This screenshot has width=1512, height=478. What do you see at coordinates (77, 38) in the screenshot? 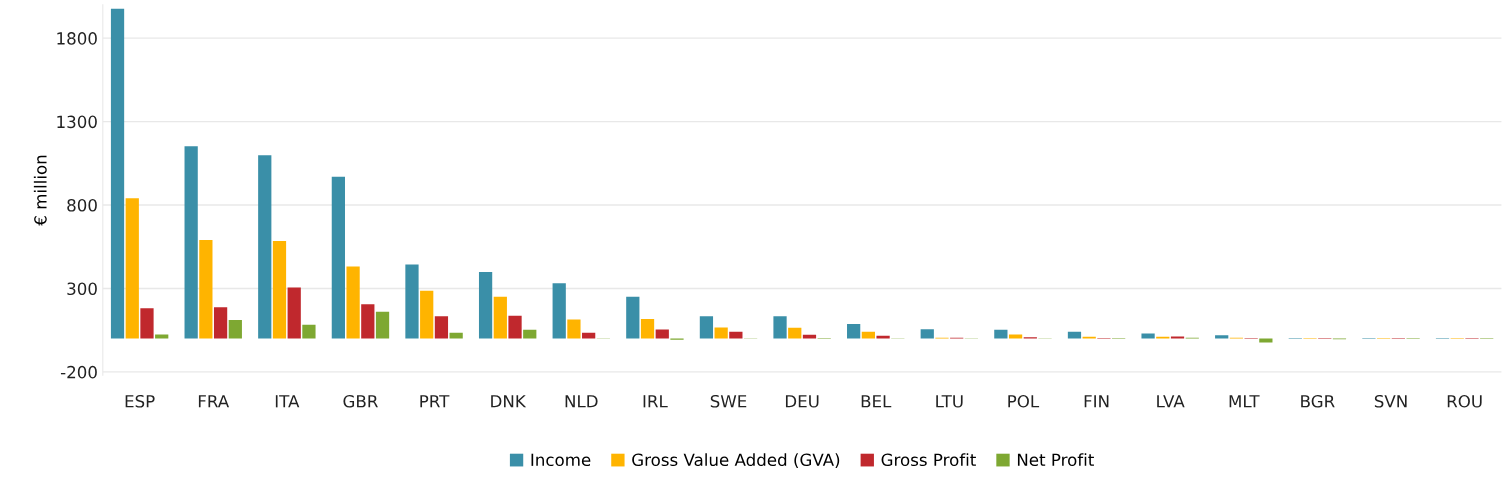
I see `y-tick-label: 1800` at bounding box center [77, 38].